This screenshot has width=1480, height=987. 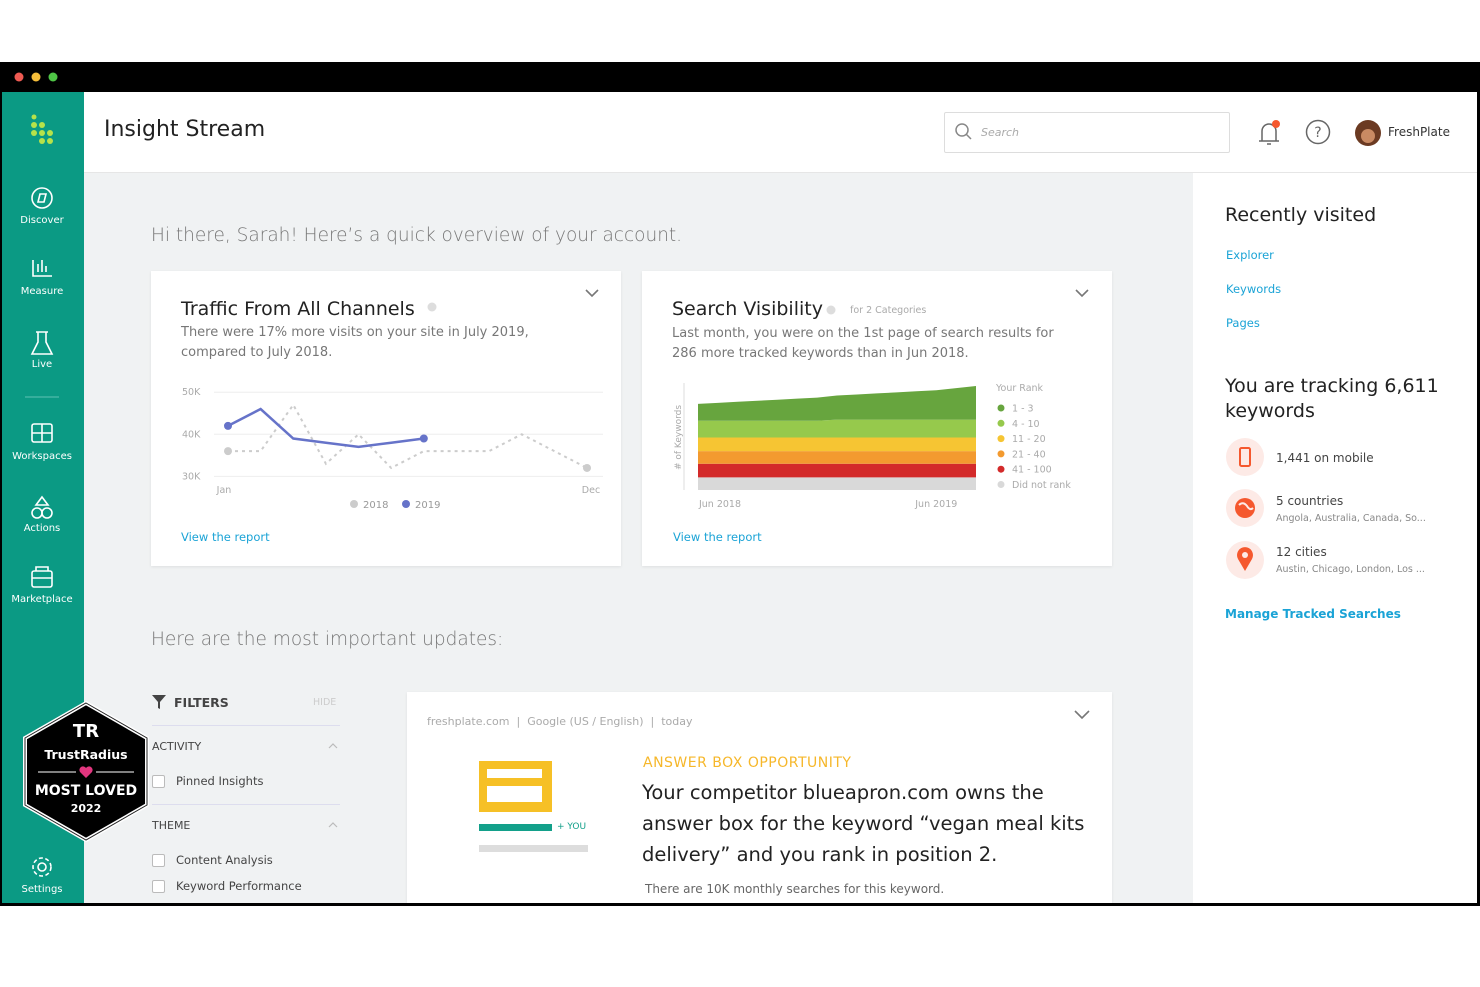 I want to click on legend-label: Did not rank, so click(x=1041, y=485).